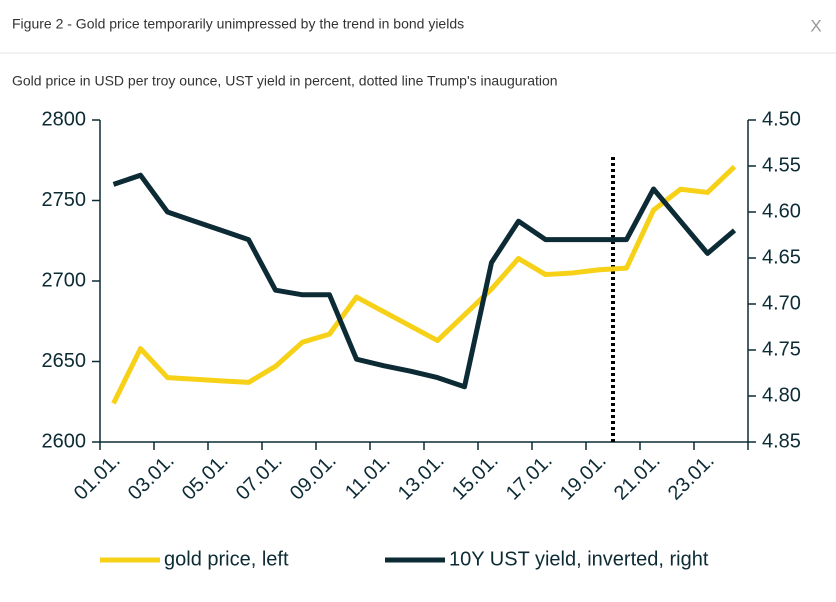  What do you see at coordinates (205, 477) in the screenshot?
I see `x-tick-label: 05.01.` at bounding box center [205, 477].